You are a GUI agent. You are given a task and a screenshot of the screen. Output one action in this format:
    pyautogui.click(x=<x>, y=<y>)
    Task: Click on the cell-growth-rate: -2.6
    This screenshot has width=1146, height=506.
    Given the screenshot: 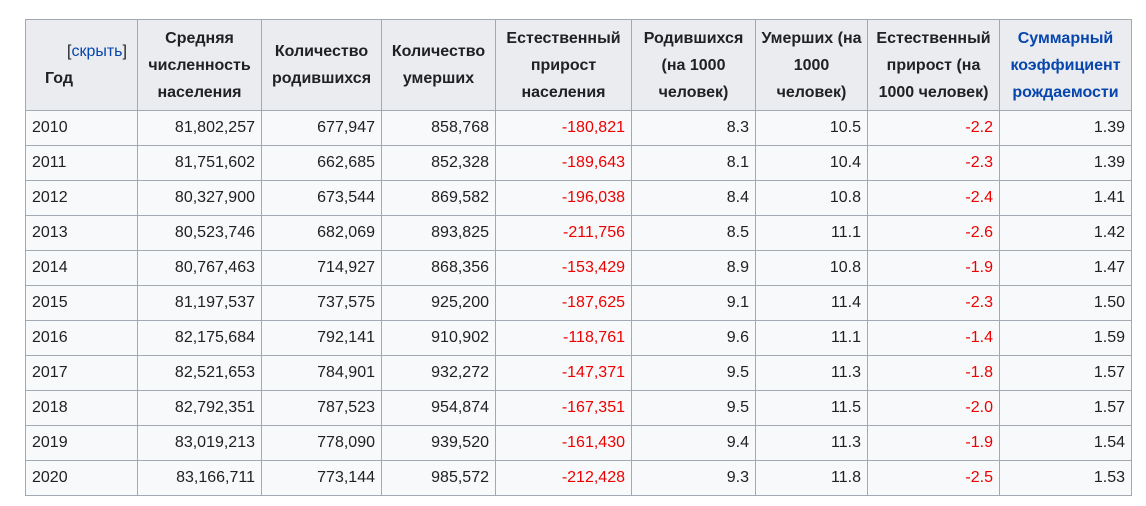 What is the action you would take?
    pyautogui.click(x=933, y=233)
    